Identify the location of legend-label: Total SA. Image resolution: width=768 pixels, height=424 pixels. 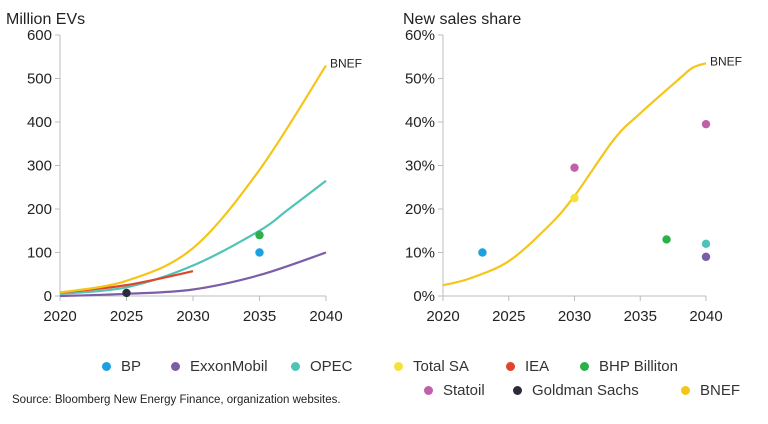
(441, 366).